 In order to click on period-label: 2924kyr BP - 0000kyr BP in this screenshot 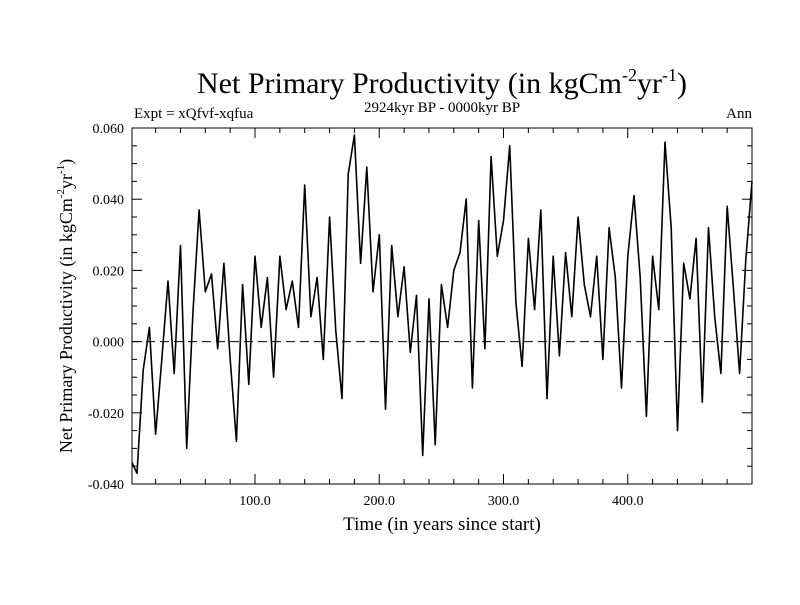, I will do `click(442, 108)`.